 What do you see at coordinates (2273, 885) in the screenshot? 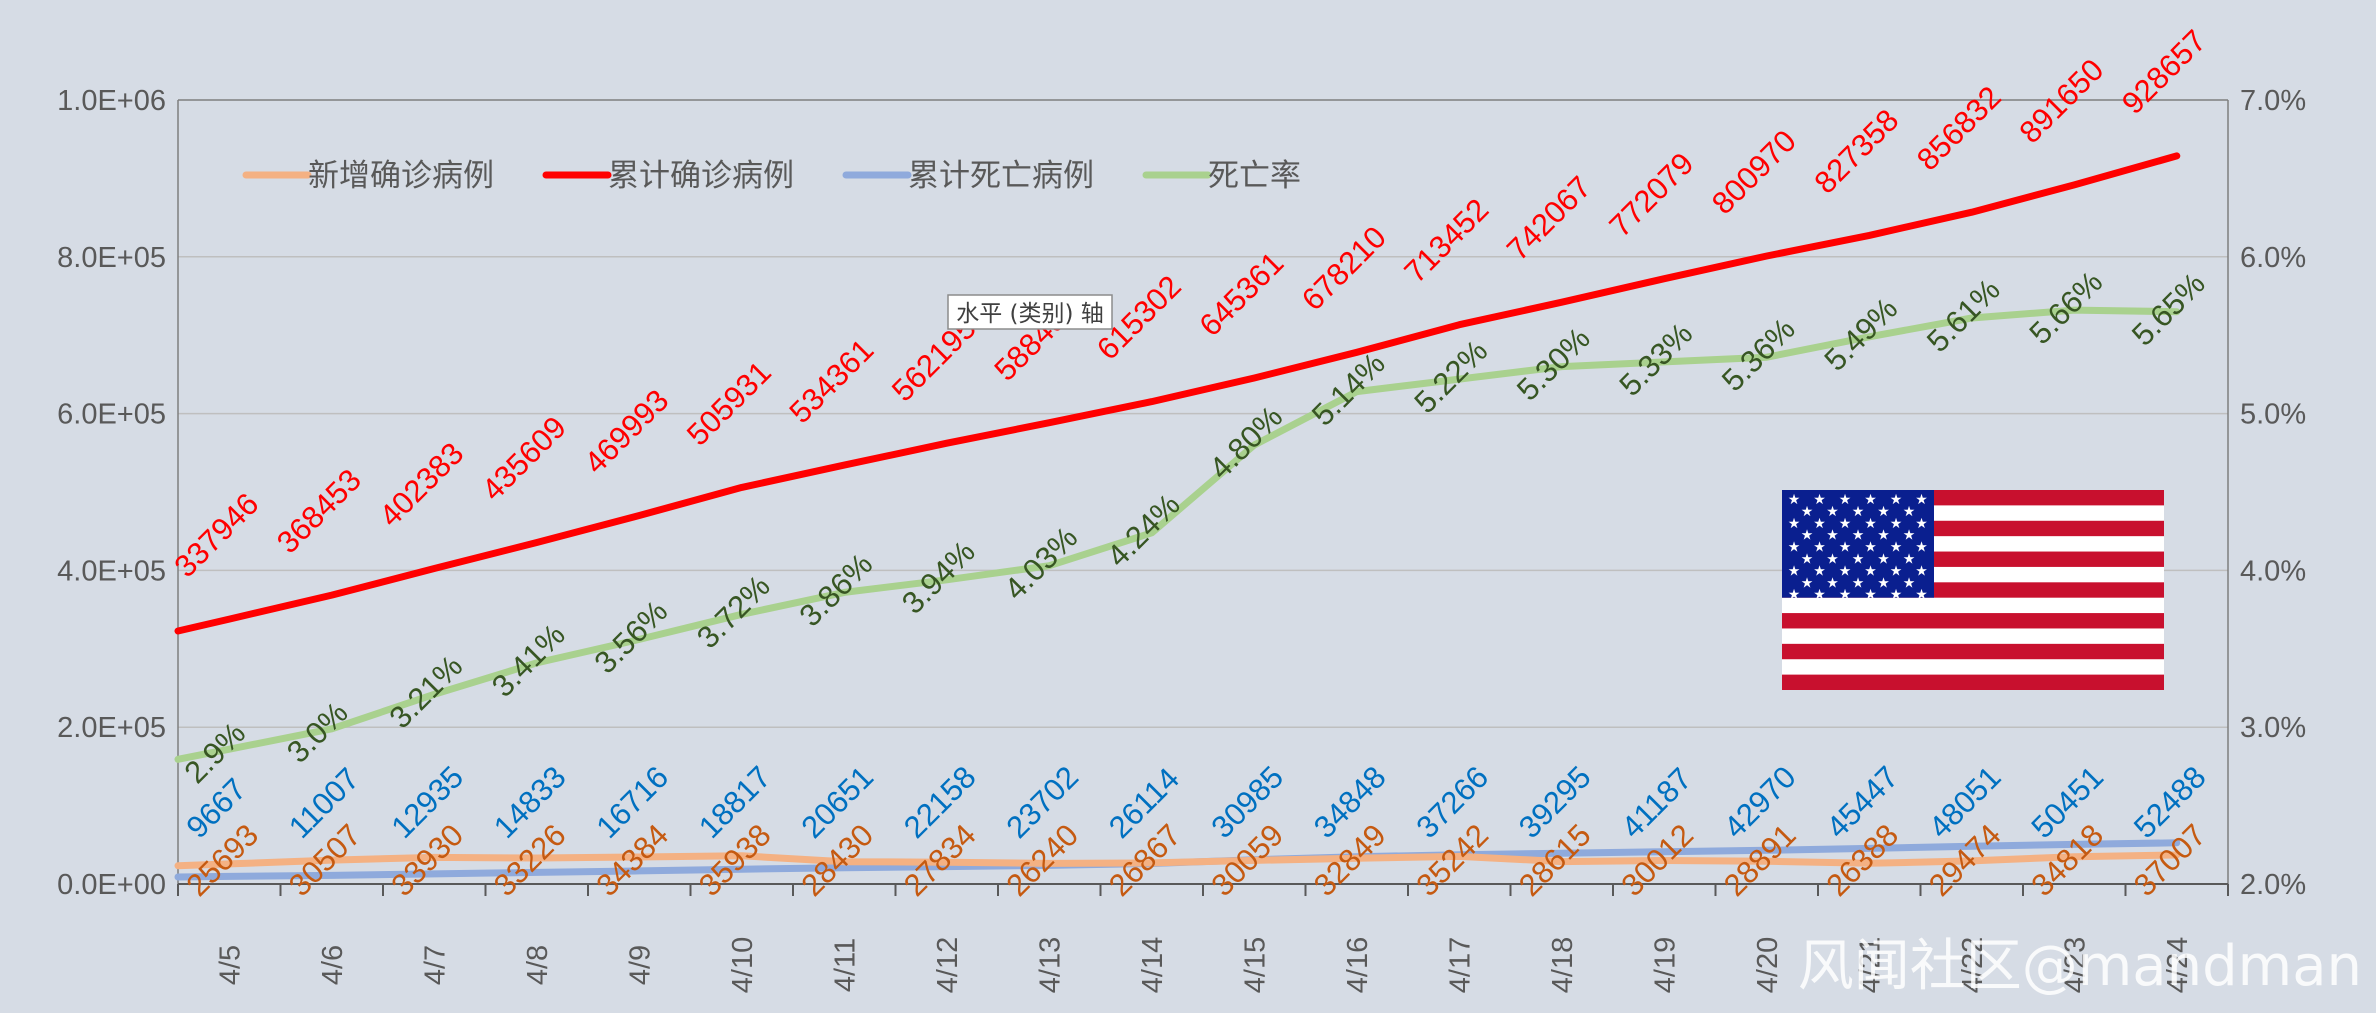
I see `y-right-tick-label: 2.0%` at bounding box center [2273, 885].